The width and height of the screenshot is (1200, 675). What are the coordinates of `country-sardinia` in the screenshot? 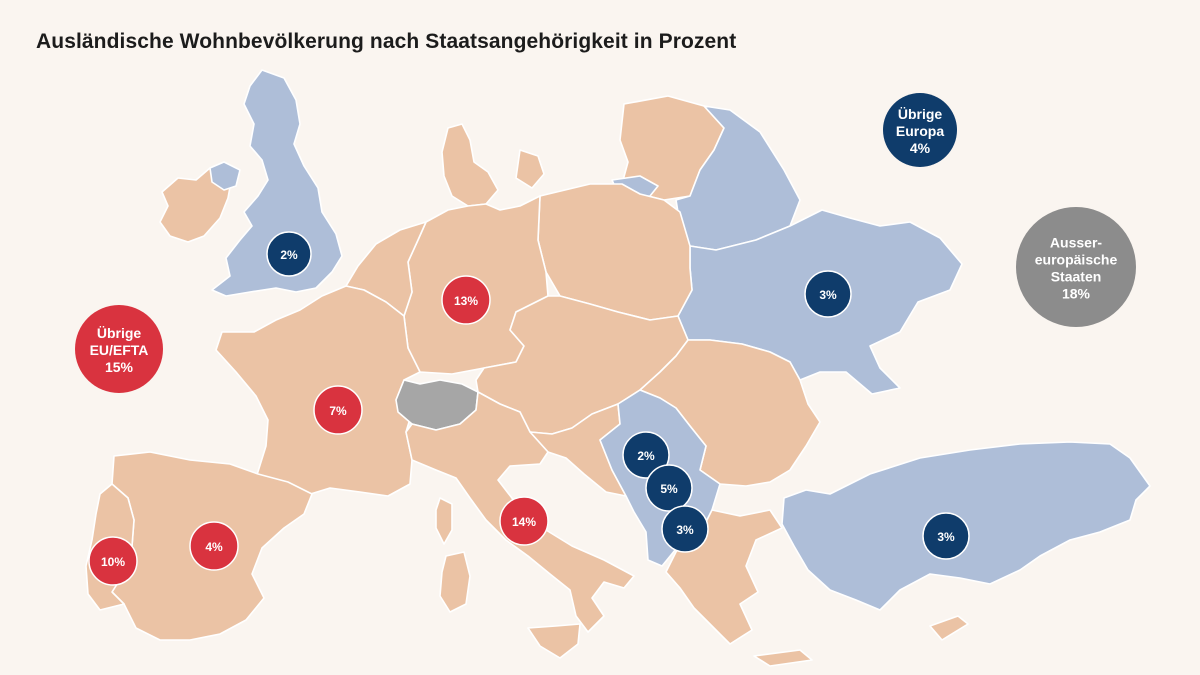 It's located at (455, 582).